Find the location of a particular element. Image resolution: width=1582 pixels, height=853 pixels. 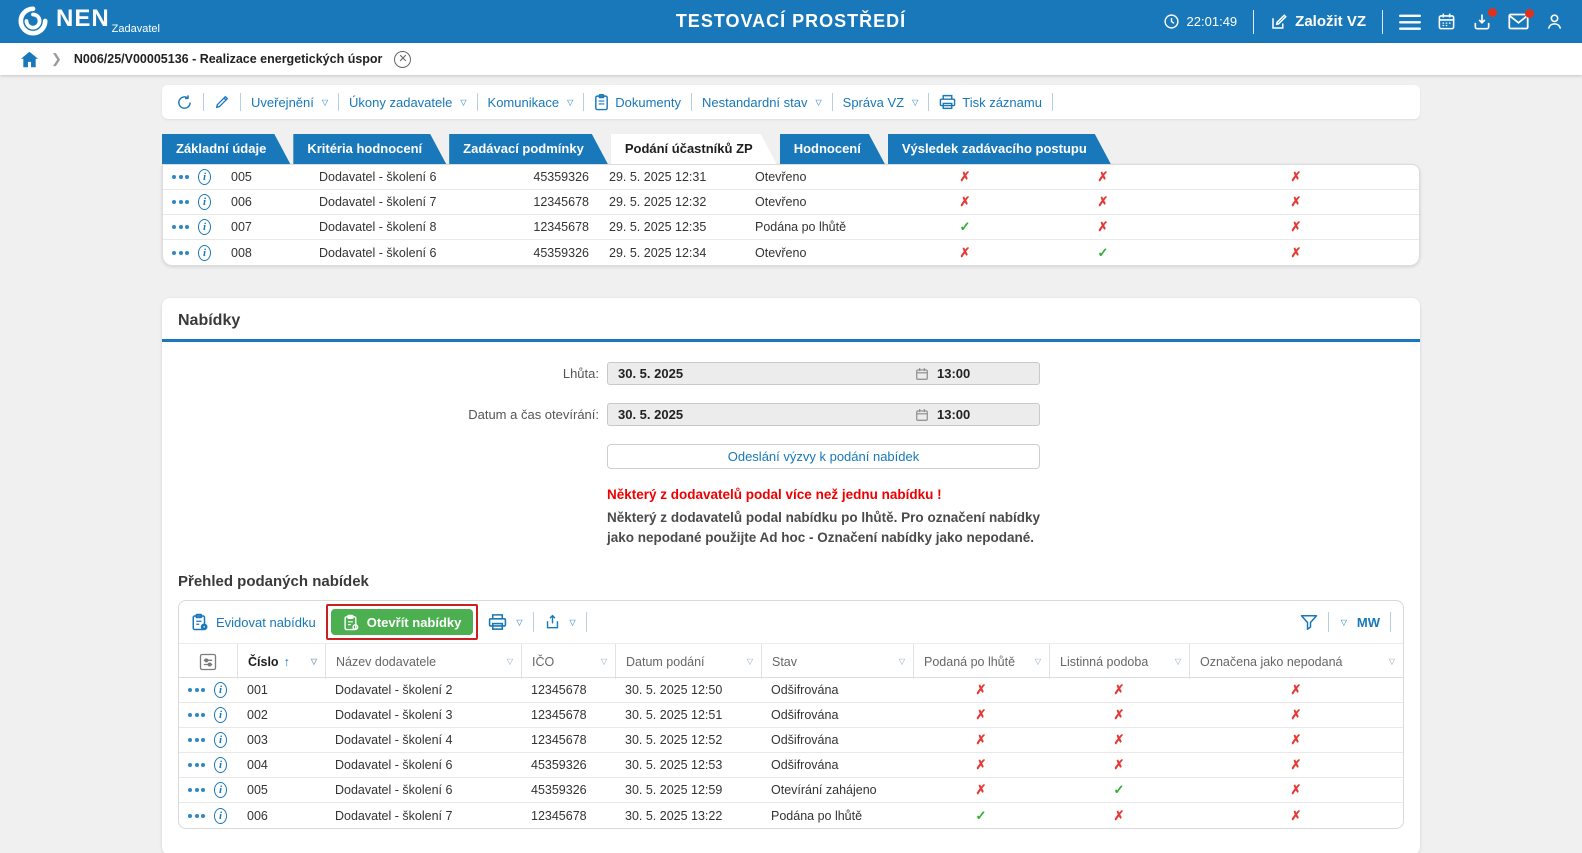

clipboard-gear-icon is located at coordinates (200, 622).